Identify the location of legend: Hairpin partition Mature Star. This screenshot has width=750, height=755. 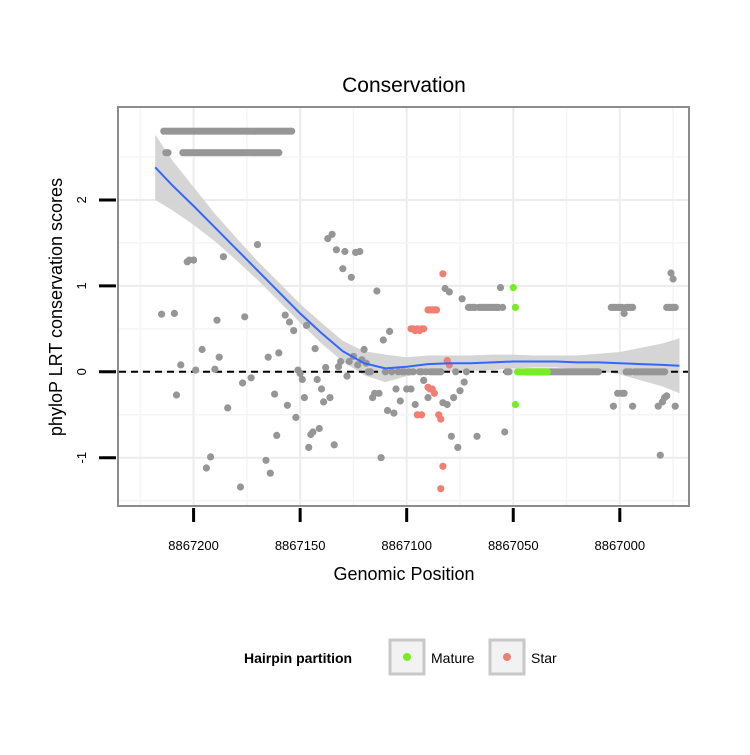
(400, 657).